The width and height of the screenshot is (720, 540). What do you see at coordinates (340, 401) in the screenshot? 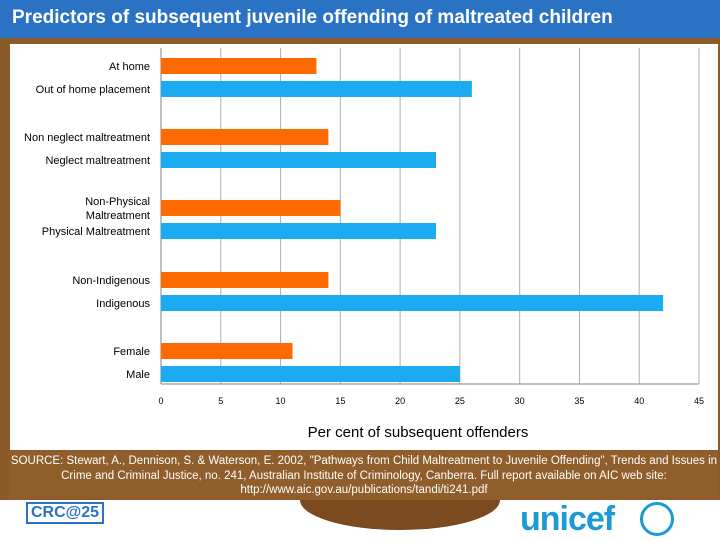
I see `x-tick-label-3: 15` at bounding box center [340, 401].